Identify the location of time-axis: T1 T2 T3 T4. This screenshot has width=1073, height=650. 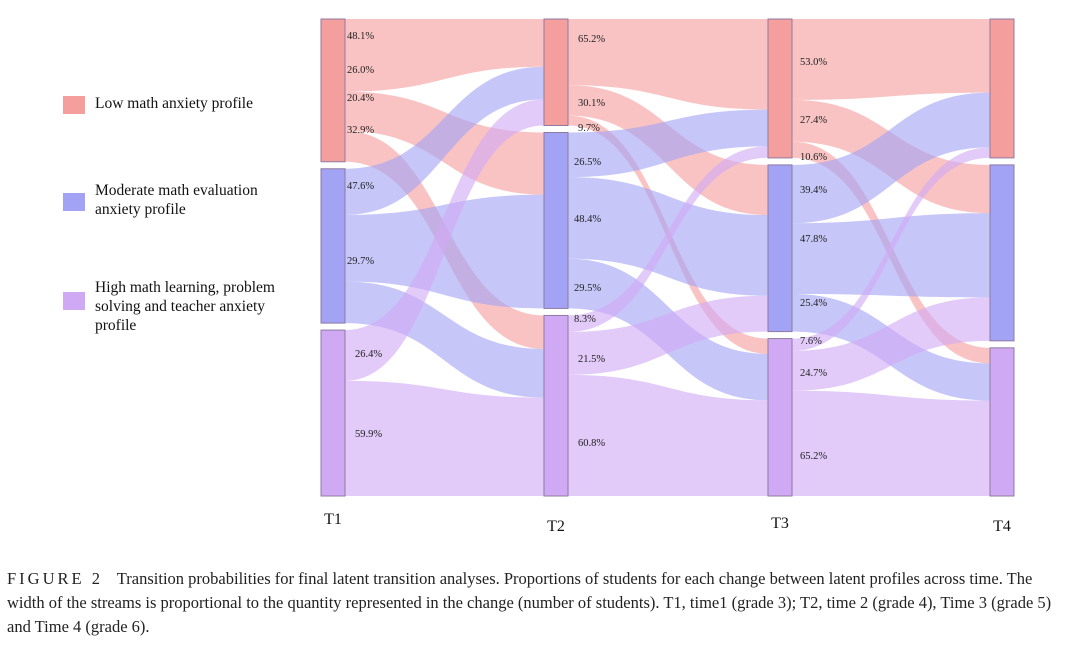
(667, 523).